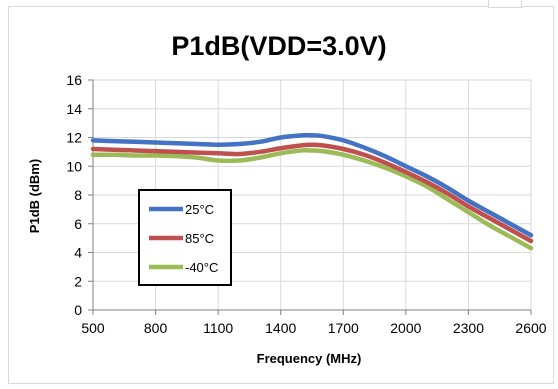 The image size is (558, 389). What do you see at coordinates (78, 281) in the screenshot?
I see `y-tick-label: 2` at bounding box center [78, 281].